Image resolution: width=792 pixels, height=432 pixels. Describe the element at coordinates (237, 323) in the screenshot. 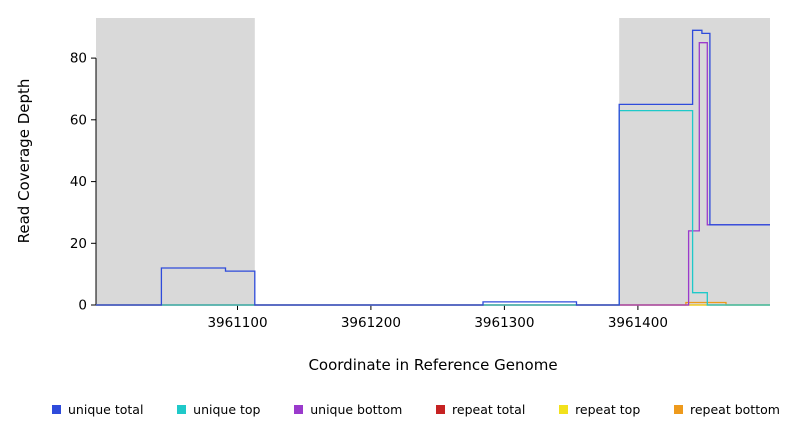

I see `x-tick-label: 3961100` at that location.